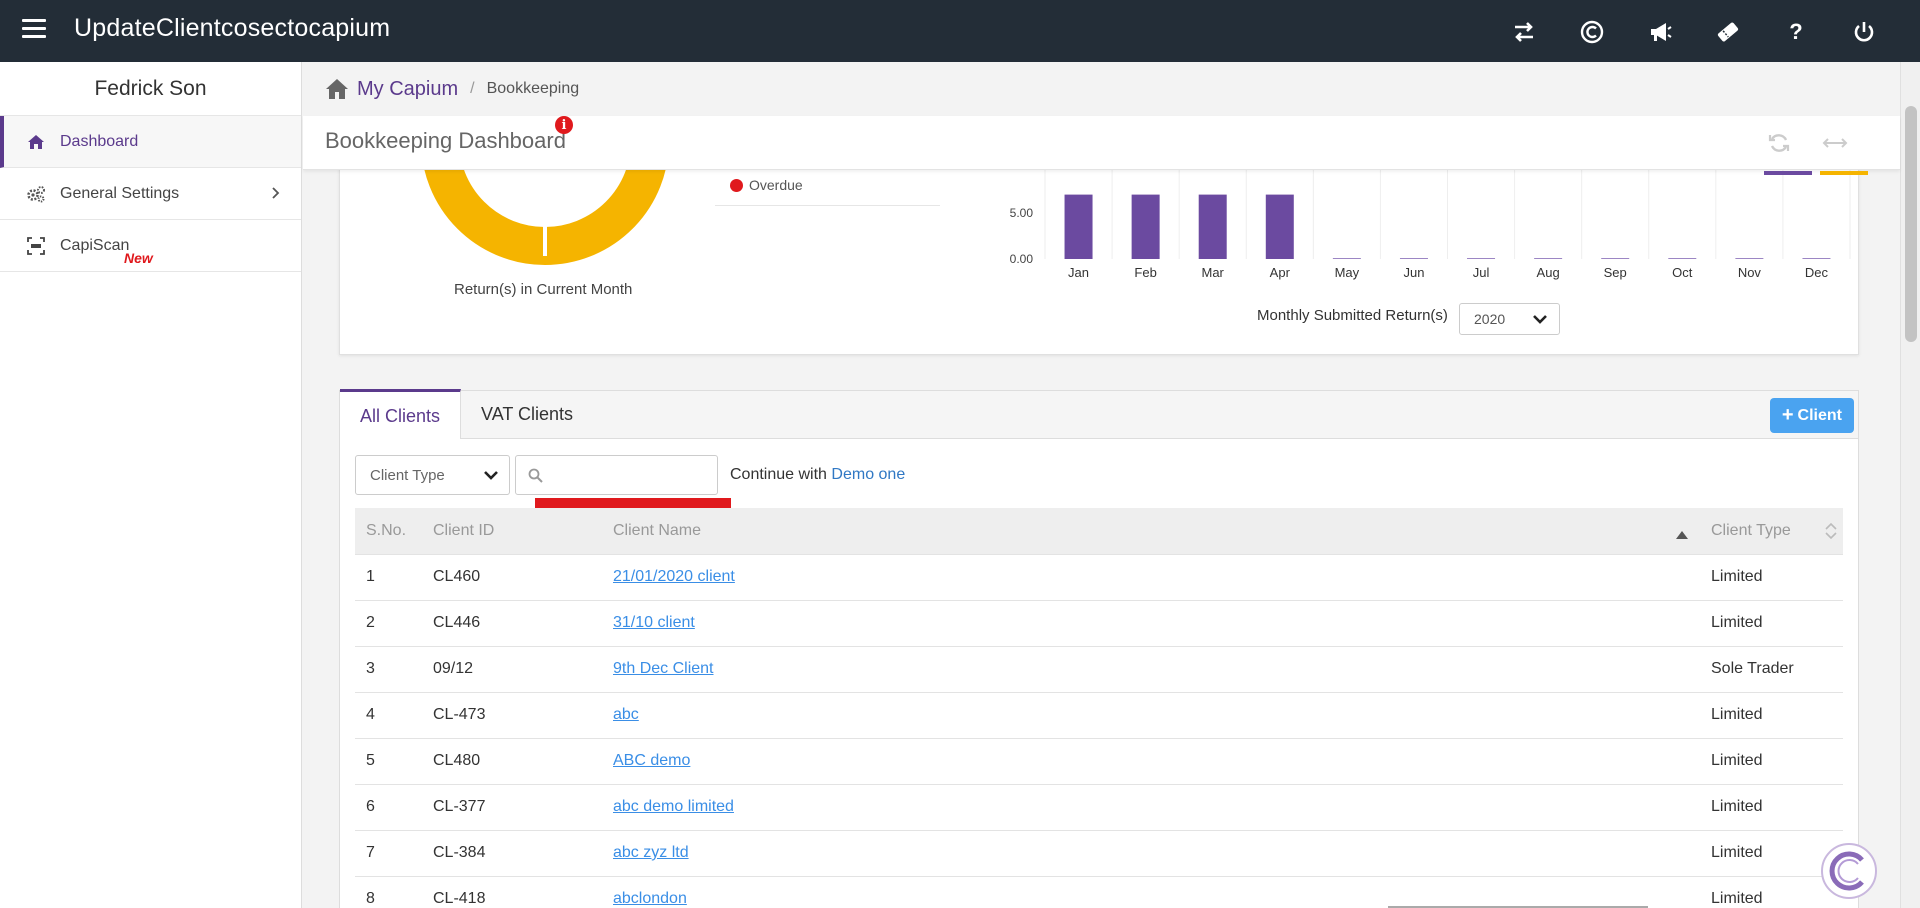  Describe the element at coordinates (1835, 143) in the screenshot. I see `expand-horizontal-icon` at that location.